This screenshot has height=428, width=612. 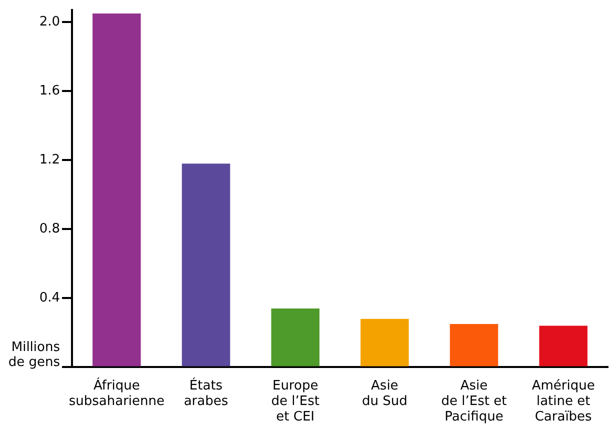 What do you see at coordinates (385, 393) in the screenshot?
I see `x-tick-label: Asie du Sud` at bounding box center [385, 393].